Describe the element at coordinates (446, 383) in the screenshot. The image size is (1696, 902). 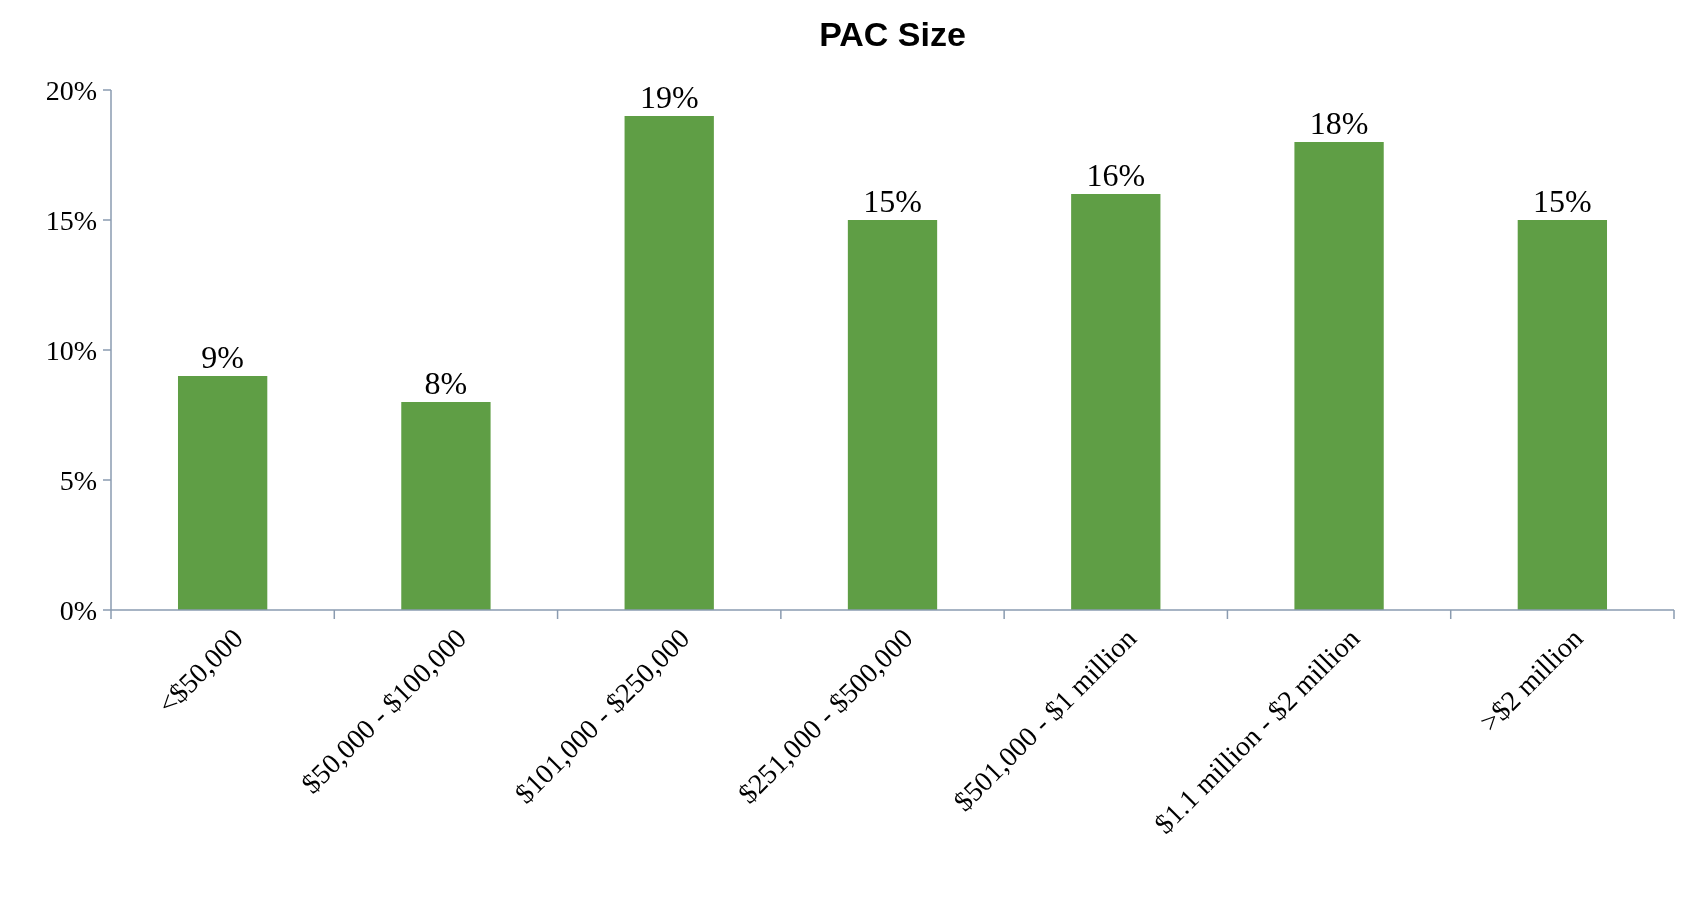
I see `data-label: 8%` at that location.